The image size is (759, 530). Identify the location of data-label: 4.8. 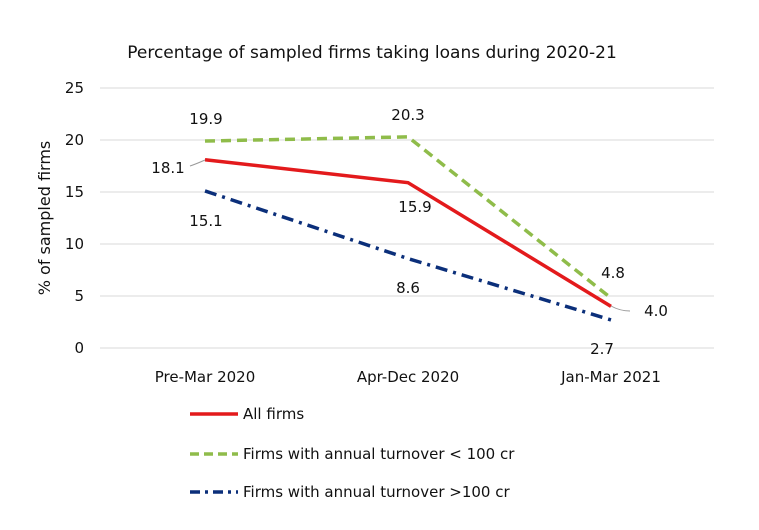
(613, 273).